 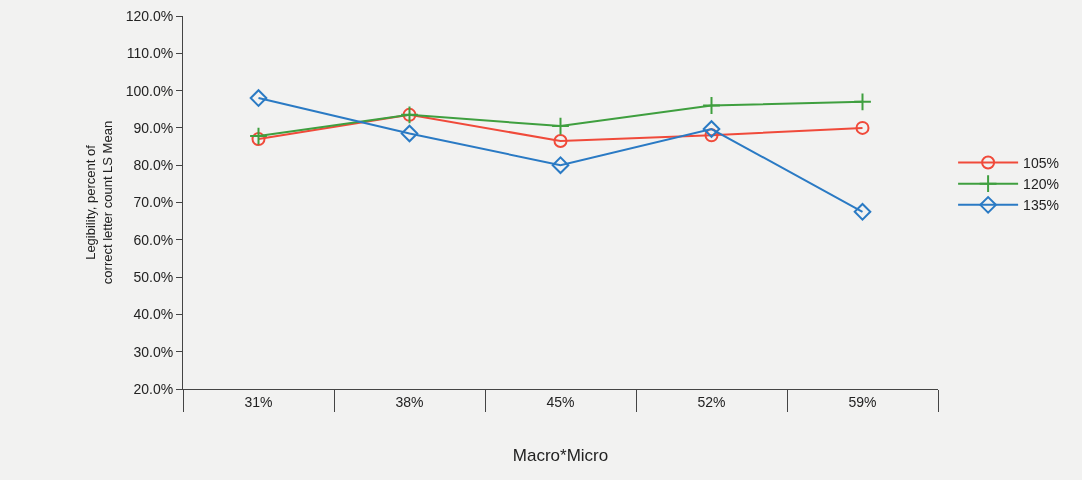 What do you see at coordinates (1041, 162) in the screenshot?
I see `legend-label: 105%` at bounding box center [1041, 162].